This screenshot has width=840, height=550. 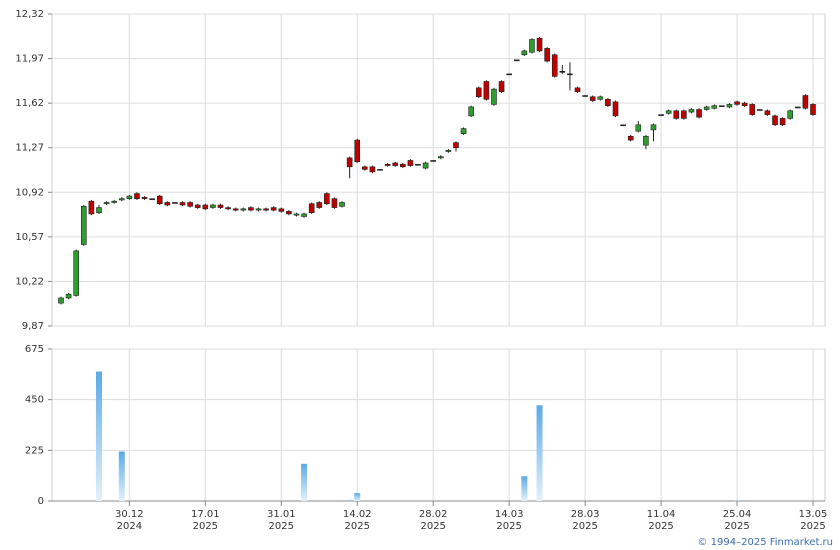 I want to click on x-tick-label-line: 13.05, so click(x=813, y=514).